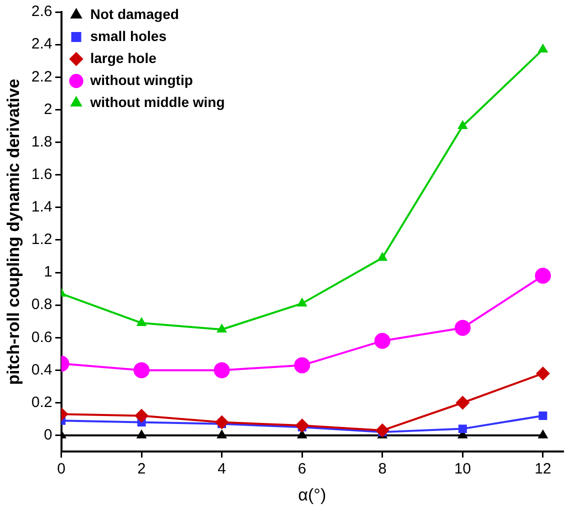 The width and height of the screenshot is (571, 510). I want to click on y-tick-label: 0.8, so click(41, 305).